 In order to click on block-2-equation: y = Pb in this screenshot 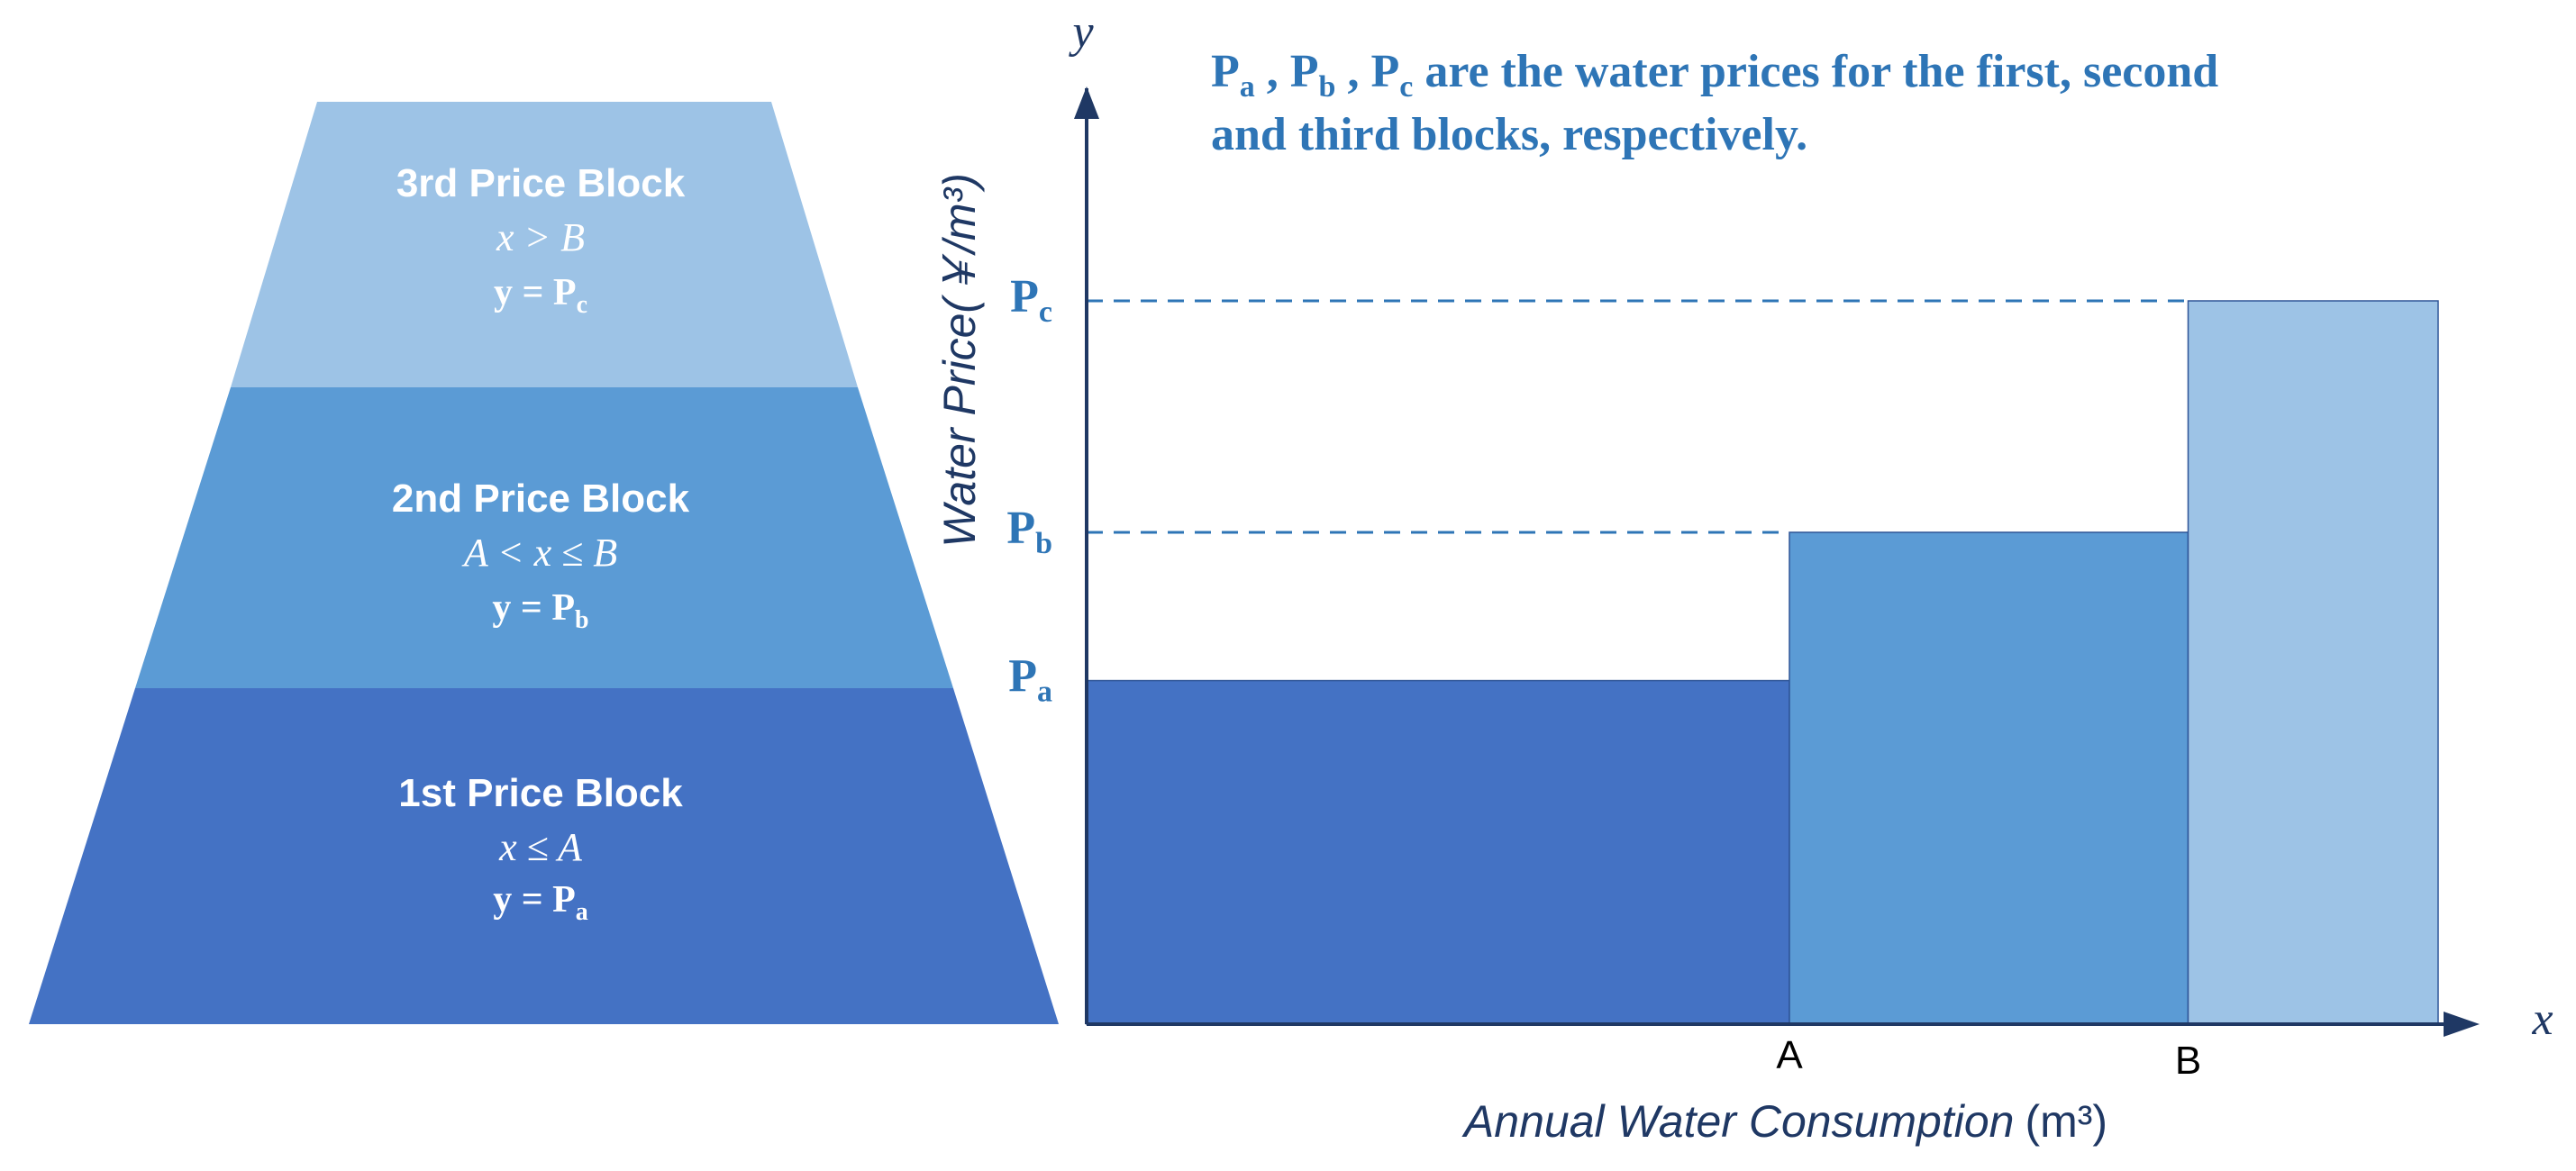, I will do `click(540, 610)`.